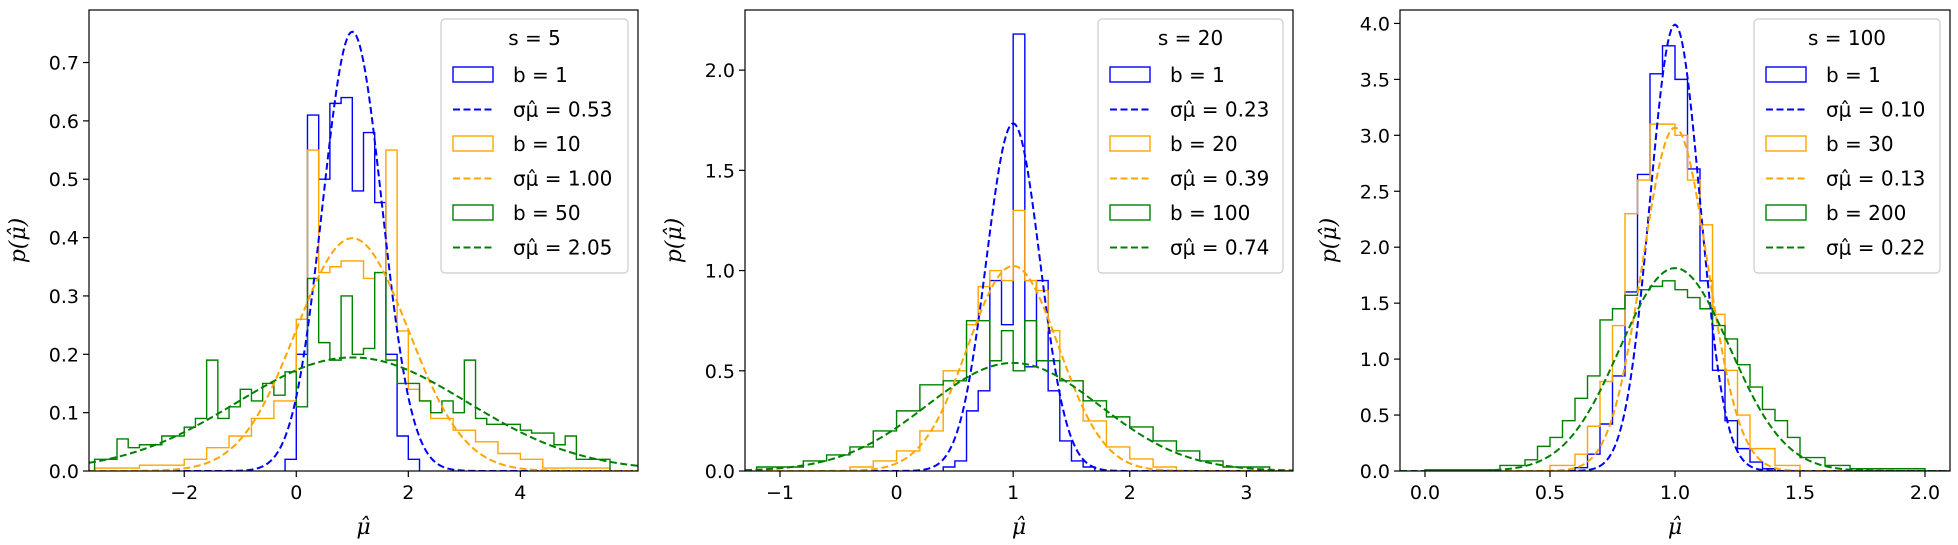 This screenshot has height=545, width=1958. I want to click on y-tick-label: 0.2, so click(64, 355).